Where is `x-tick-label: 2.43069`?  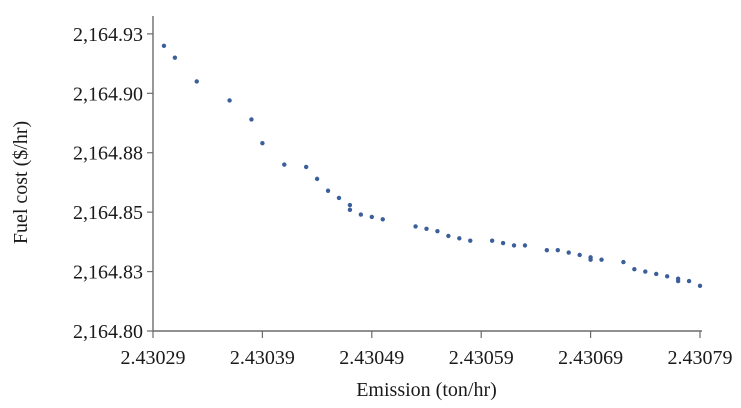 x-tick-label: 2.43069 is located at coordinates (590, 358).